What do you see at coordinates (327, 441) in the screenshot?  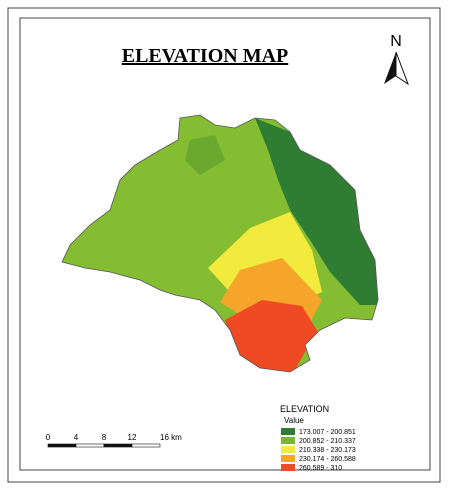 I see `legend-label: 200.852 - 210.337` at bounding box center [327, 441].